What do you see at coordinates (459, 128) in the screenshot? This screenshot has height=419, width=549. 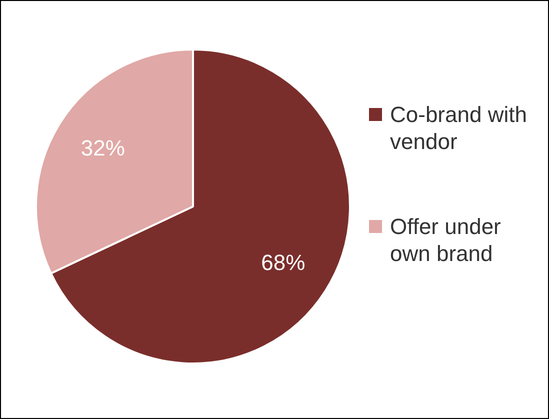 I see `legend-label: Co-brand with vendor` at bounding box center [459, 128].